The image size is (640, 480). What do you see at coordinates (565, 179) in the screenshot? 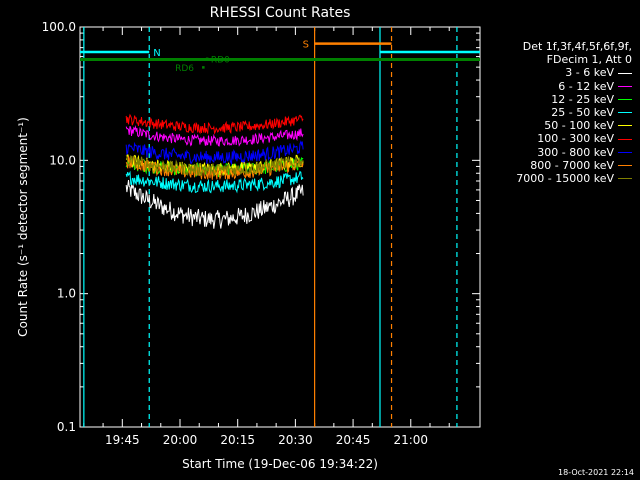
I see `legend-label: 7000 - 15000 keV` at bounding box center [565, 179].